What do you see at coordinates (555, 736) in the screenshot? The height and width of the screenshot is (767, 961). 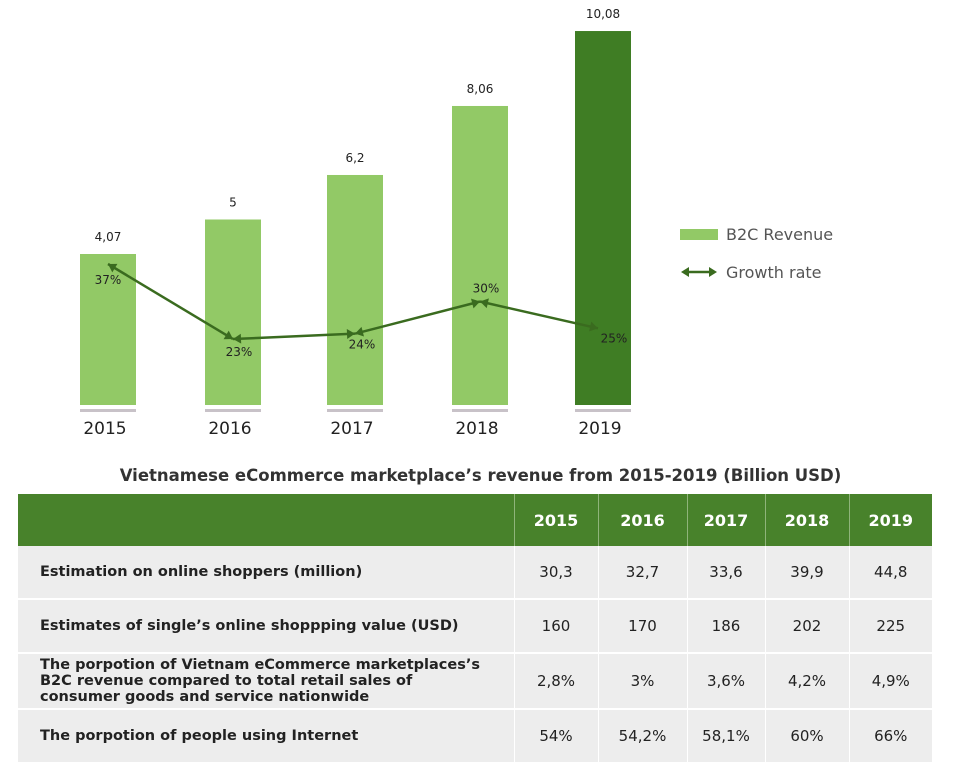 I see `table-cell: 54%` at bounding box center [555, 736].